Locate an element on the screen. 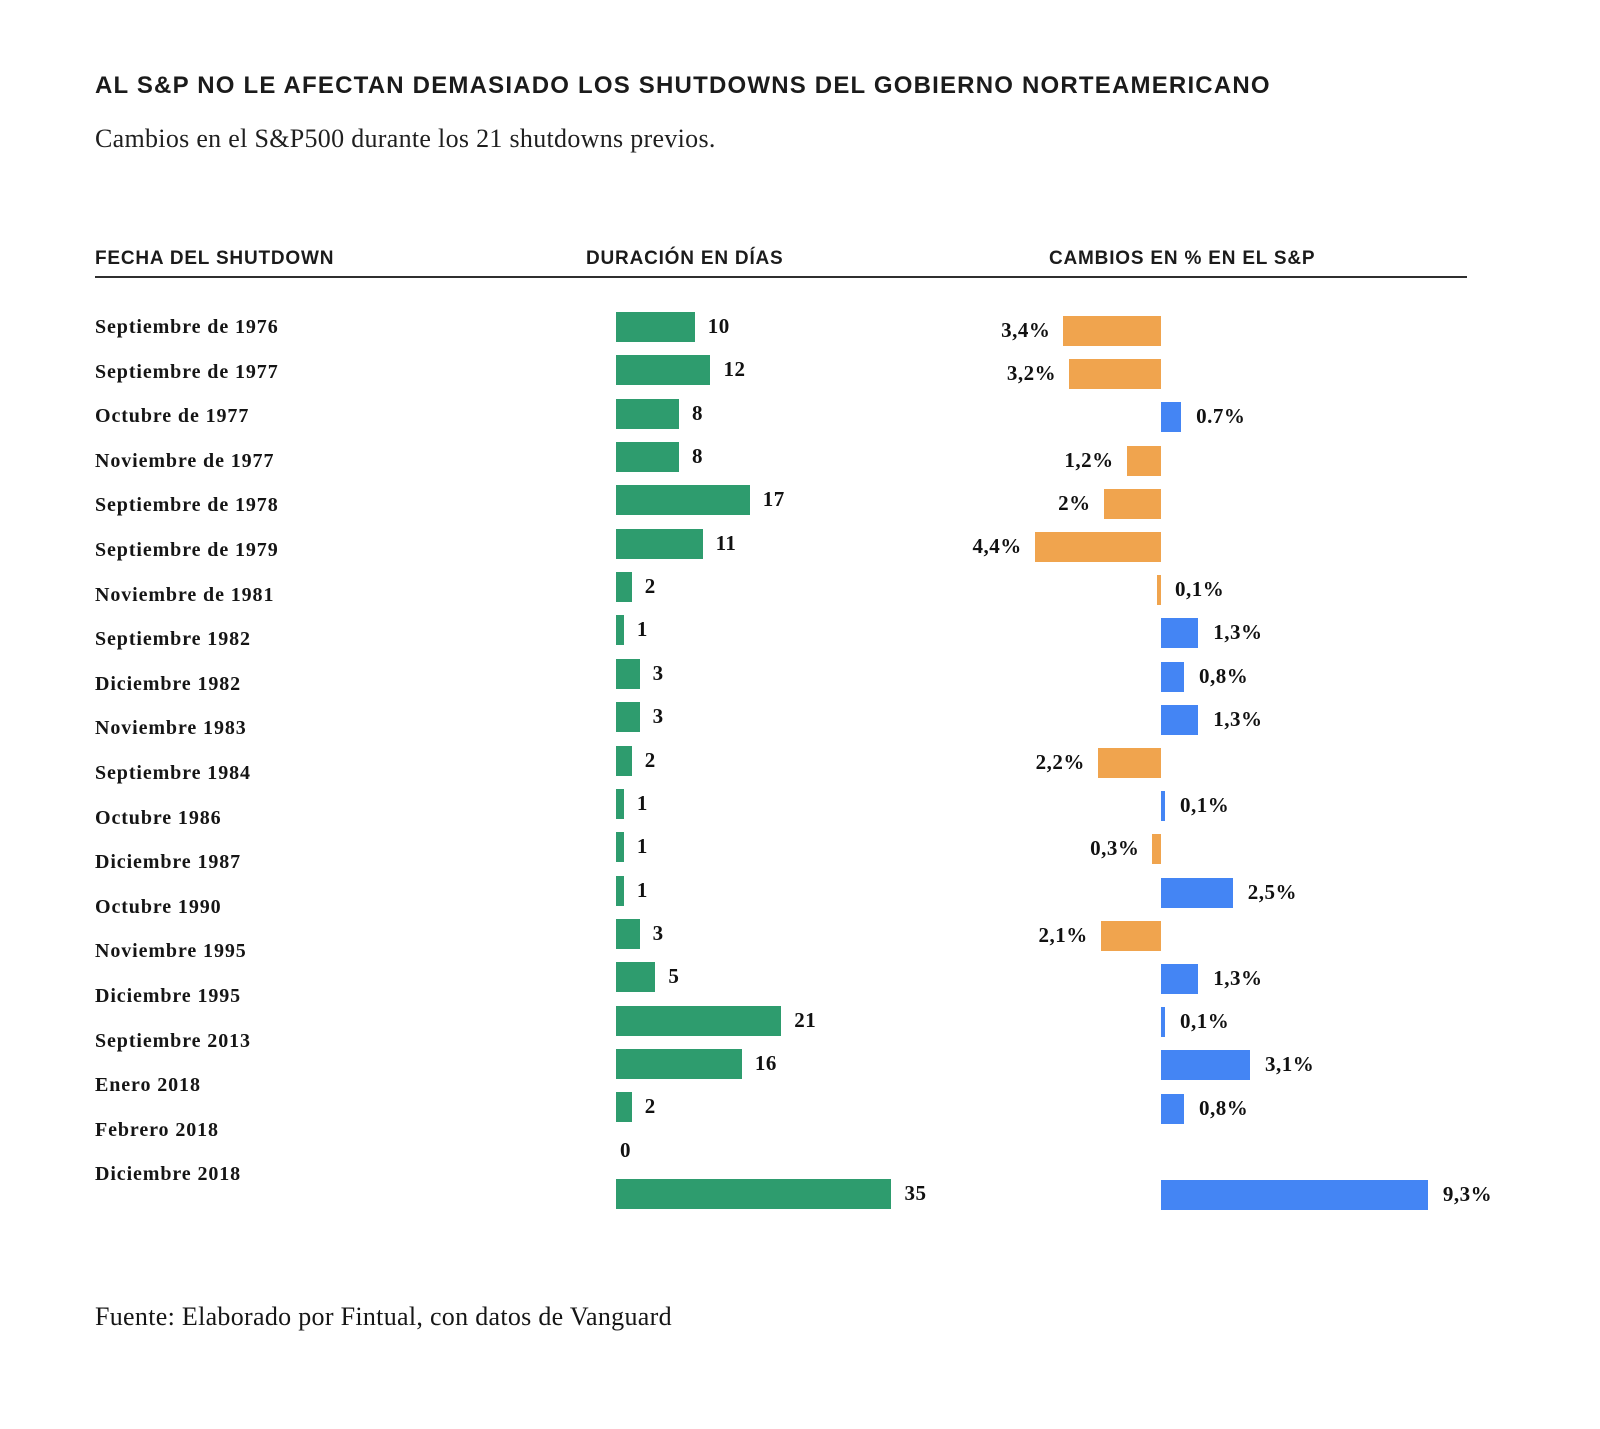 The height and width of the screenshot is (1429, 1600). change-value: 4,4% is located at coordinates (997, 546).